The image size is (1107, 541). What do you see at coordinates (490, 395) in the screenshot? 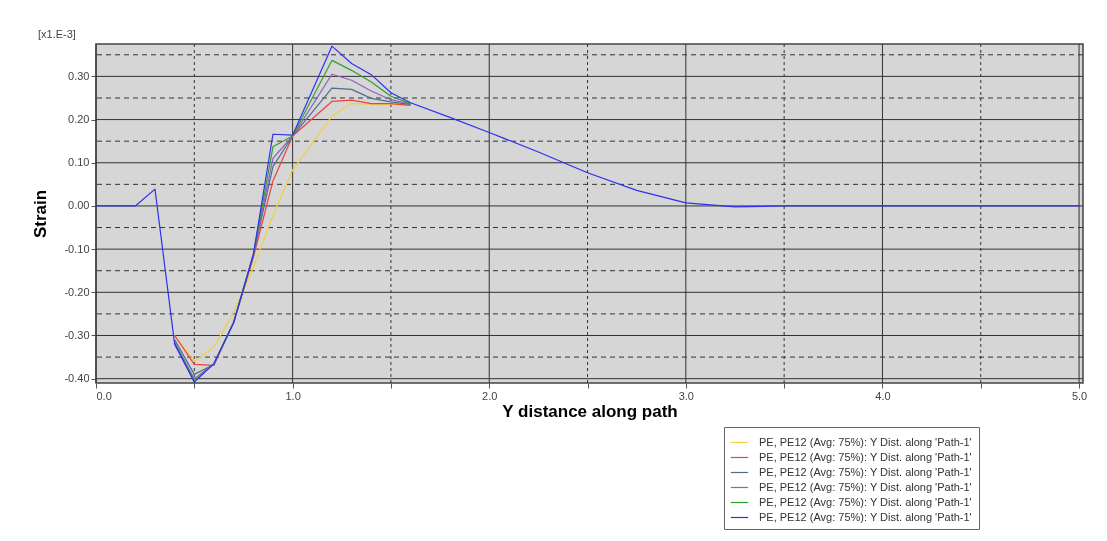
I see `x-tick-label: 2.0` at bounding box center [490, 395].